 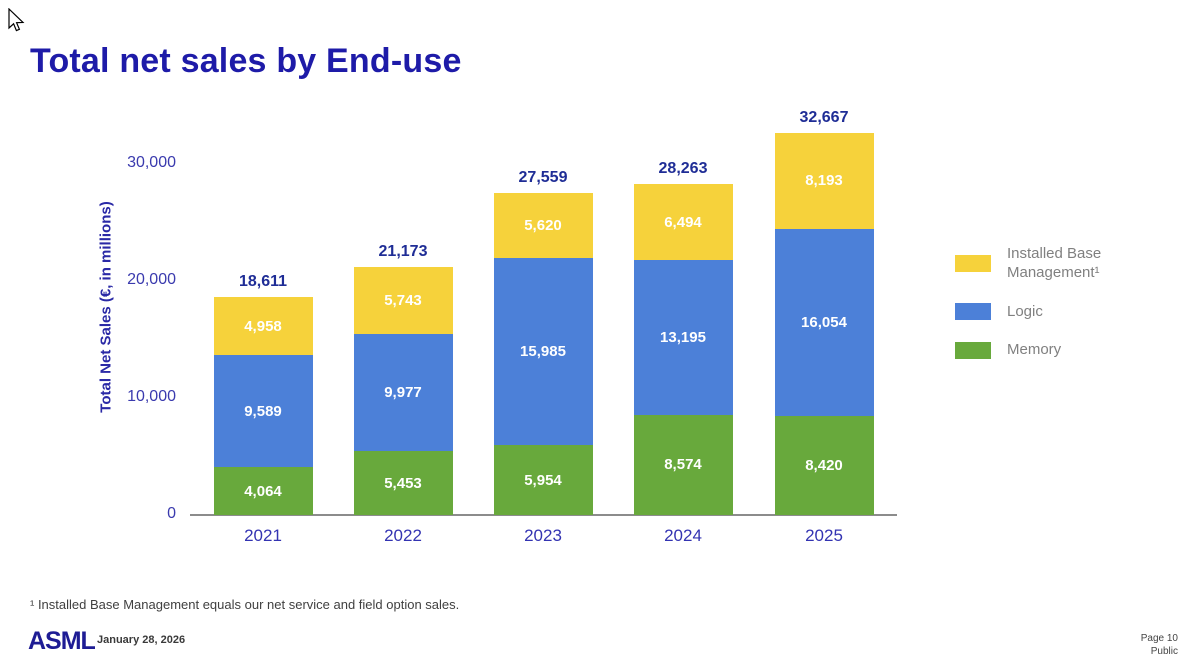 I want to click on segment-value-label: 4,064, so click(x=263, y=491).